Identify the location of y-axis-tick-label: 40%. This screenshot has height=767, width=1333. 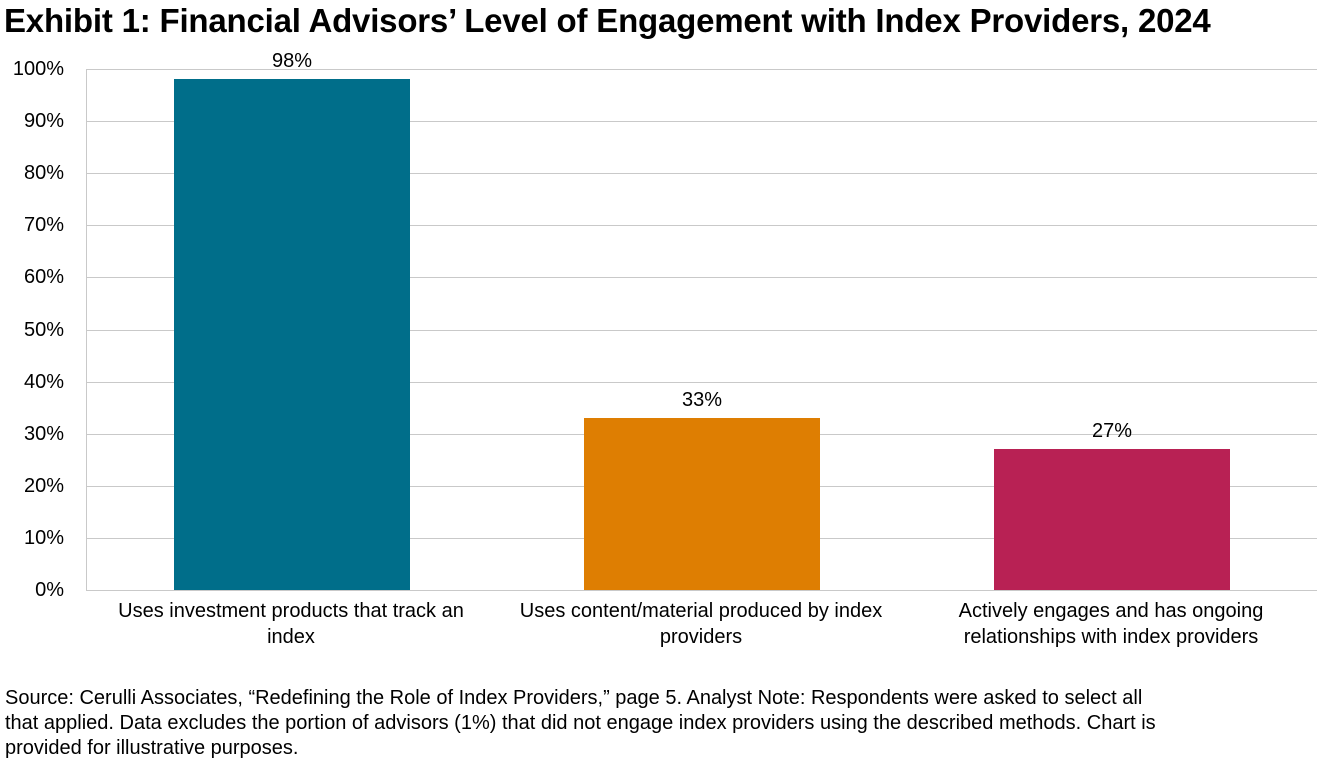
(43, 381).